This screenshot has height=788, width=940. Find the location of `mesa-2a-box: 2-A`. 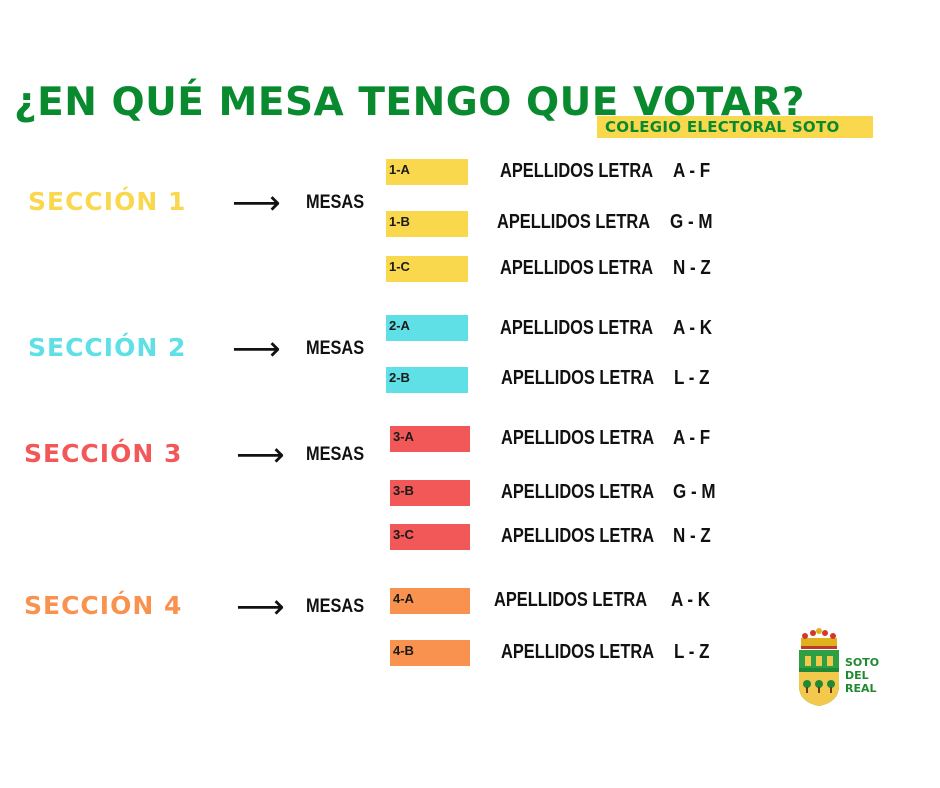

mesa-2a-box: 2-A is located at coordinates (427, 328).